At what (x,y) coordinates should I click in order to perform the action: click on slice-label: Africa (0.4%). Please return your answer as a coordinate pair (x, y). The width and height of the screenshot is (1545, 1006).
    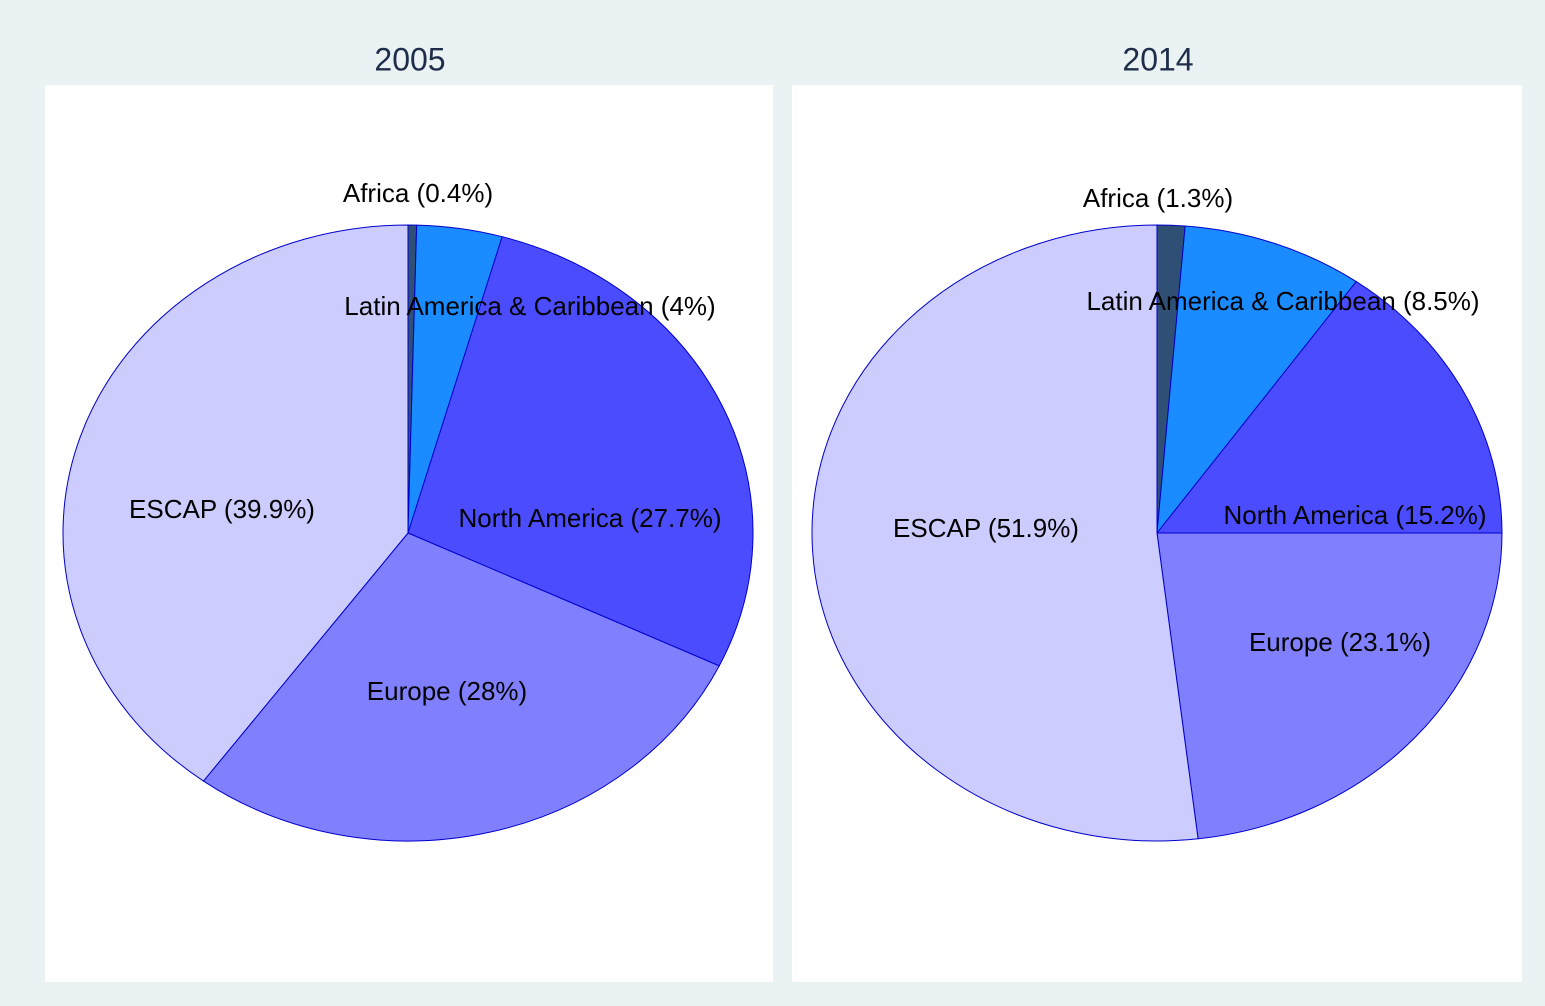
    Looking at the image, I should click on (418, 193).